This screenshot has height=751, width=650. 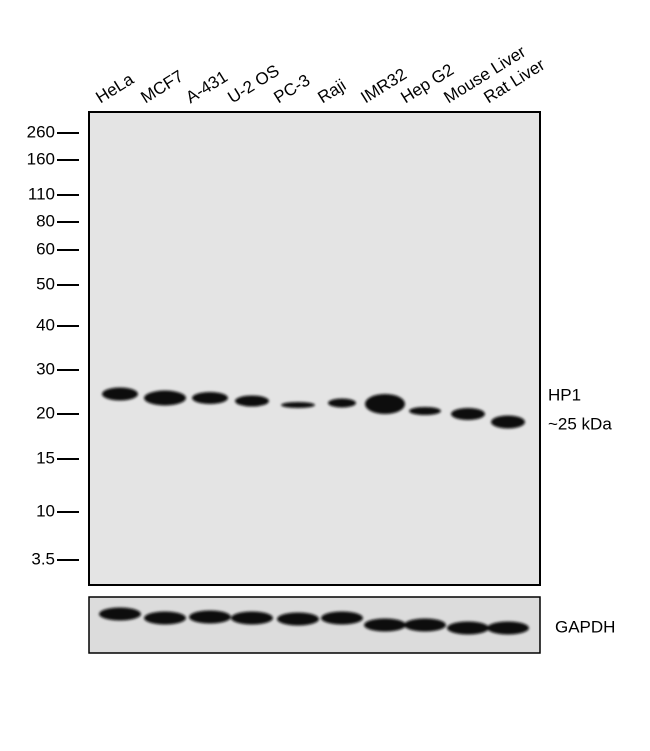 I want to click on marker-label: 80, so click(x=45, y=220).